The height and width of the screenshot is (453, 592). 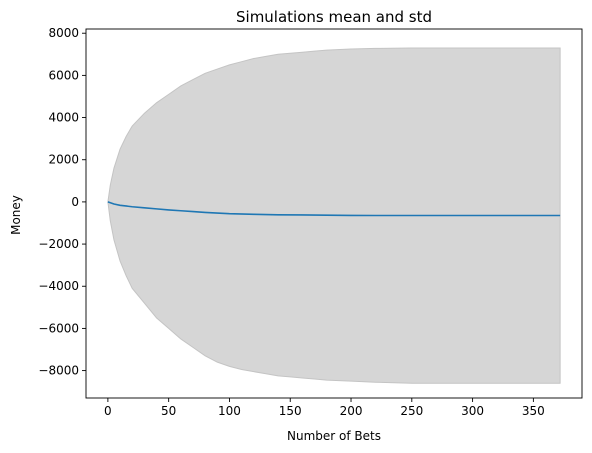 I want to click on x-tick-label: 200, so click(x=351, y=411).